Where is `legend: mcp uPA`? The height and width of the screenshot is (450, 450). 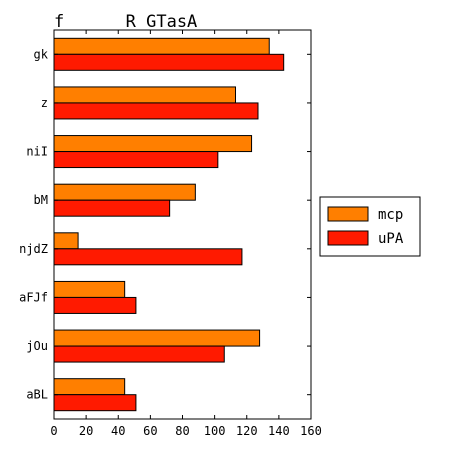
legend: mcp uPA is located at coordinates (370, 226).